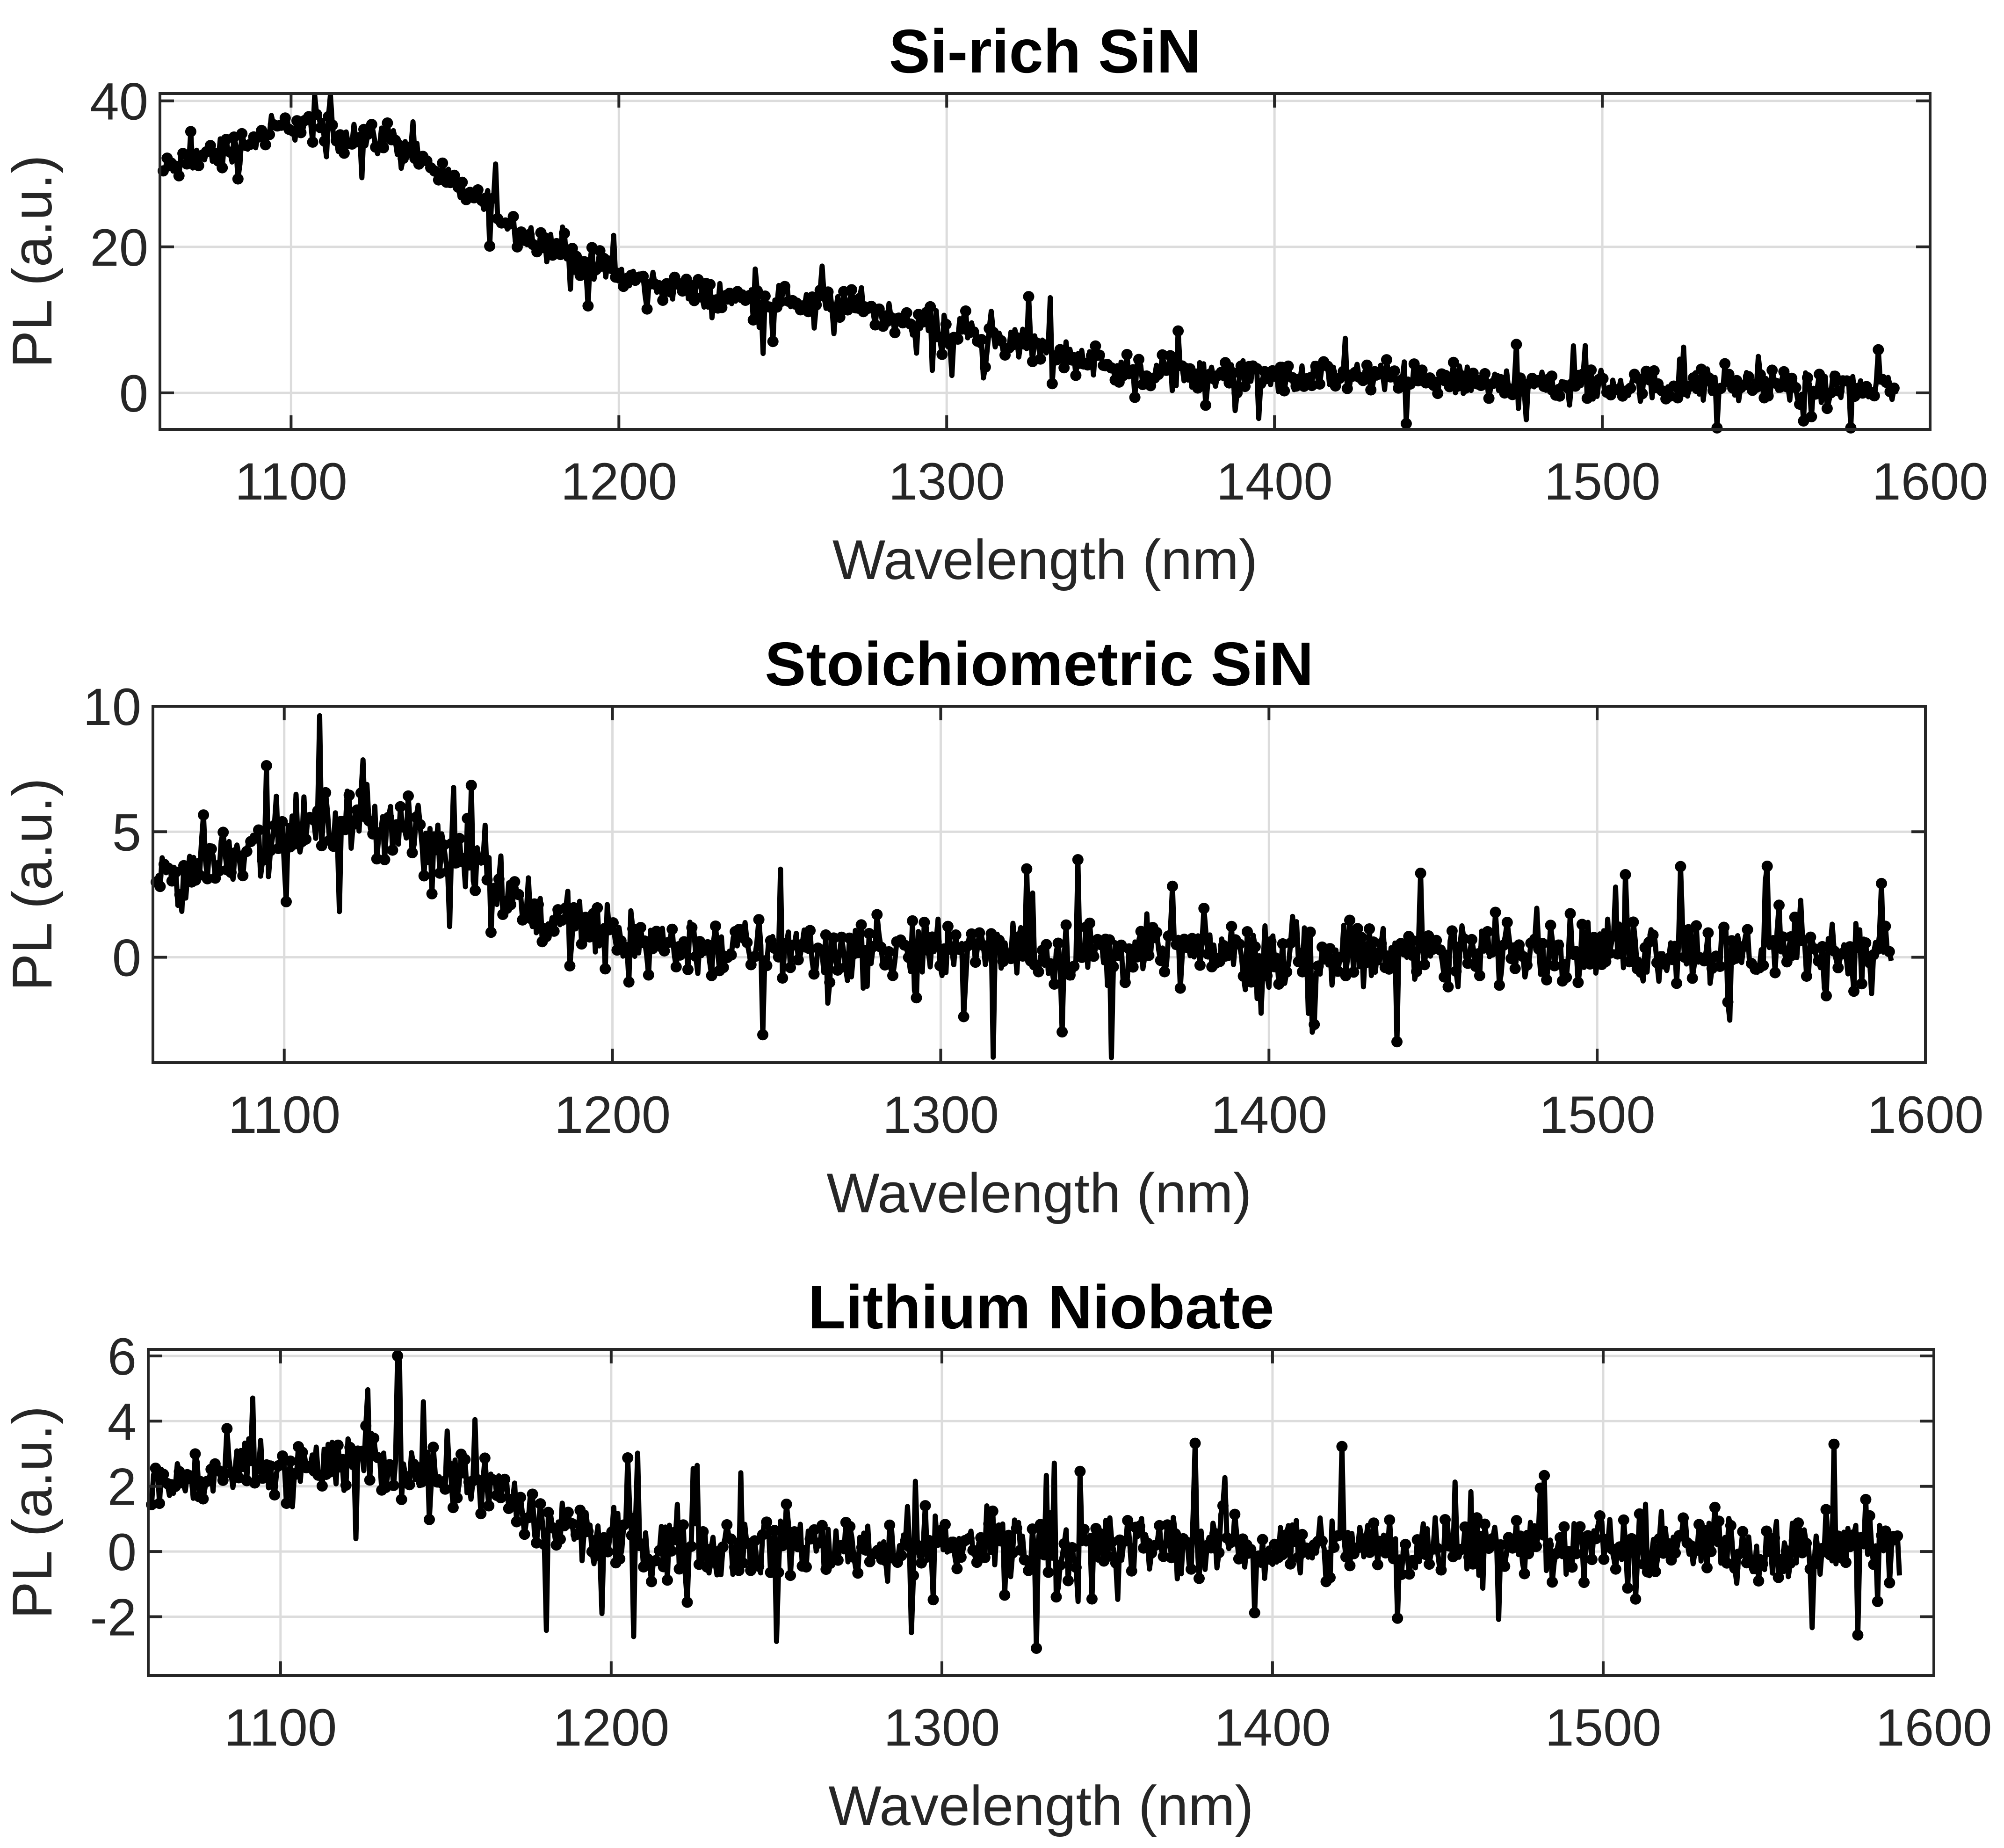 This screenshot has height=1848, width=2004. What do you see at coordinates (947, 482) in the screenshot?
I see `x-tick-label: 1300` at bounding box center [947, 482].